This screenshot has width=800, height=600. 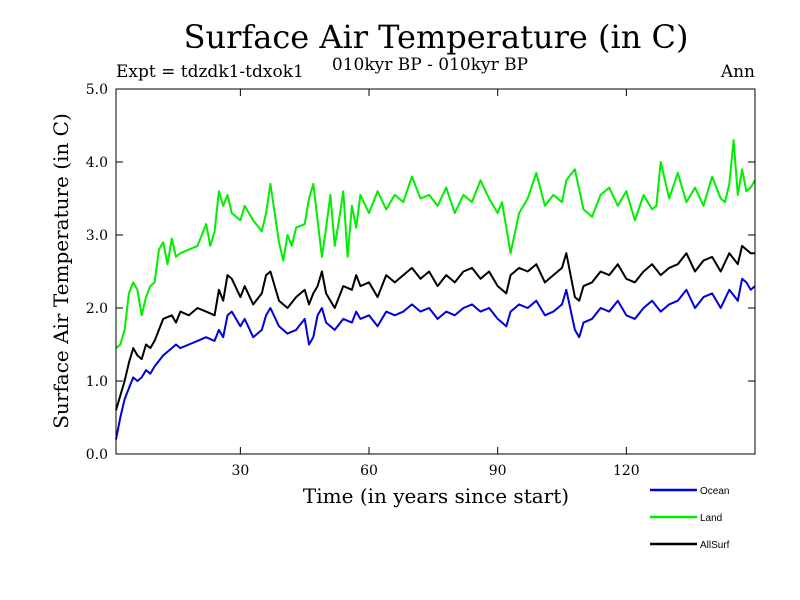 I want to click on y-tick-label: 1.0, so click(x=97, y=382).